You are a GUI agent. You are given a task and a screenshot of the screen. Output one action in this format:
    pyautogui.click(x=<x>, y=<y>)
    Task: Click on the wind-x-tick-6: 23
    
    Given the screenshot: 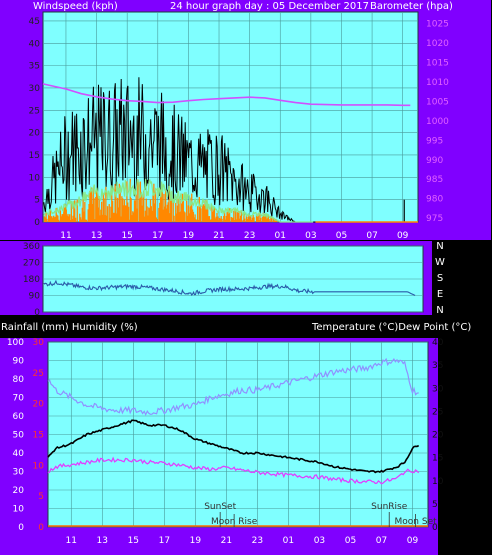 What is the action you would take?
    pyautogui.click(x=249, y=236)
    